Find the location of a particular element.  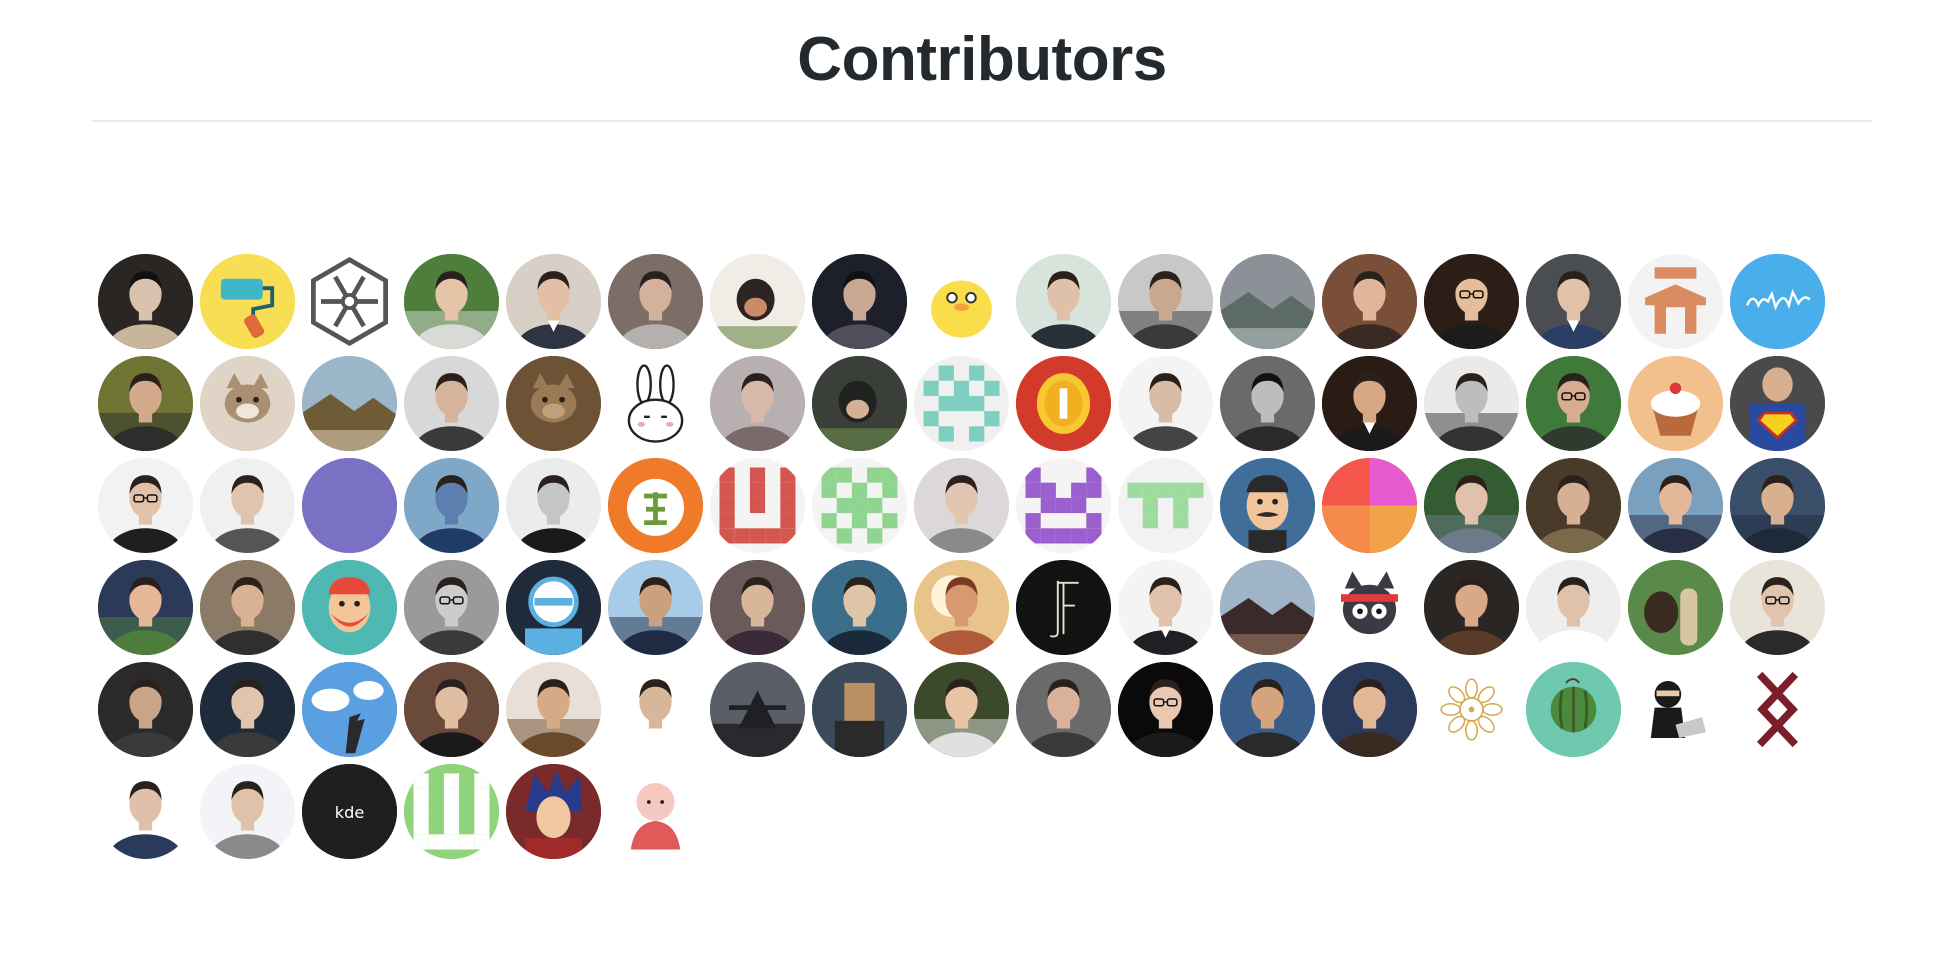

pixel-figure-icon is located at coordinates (859, 709).